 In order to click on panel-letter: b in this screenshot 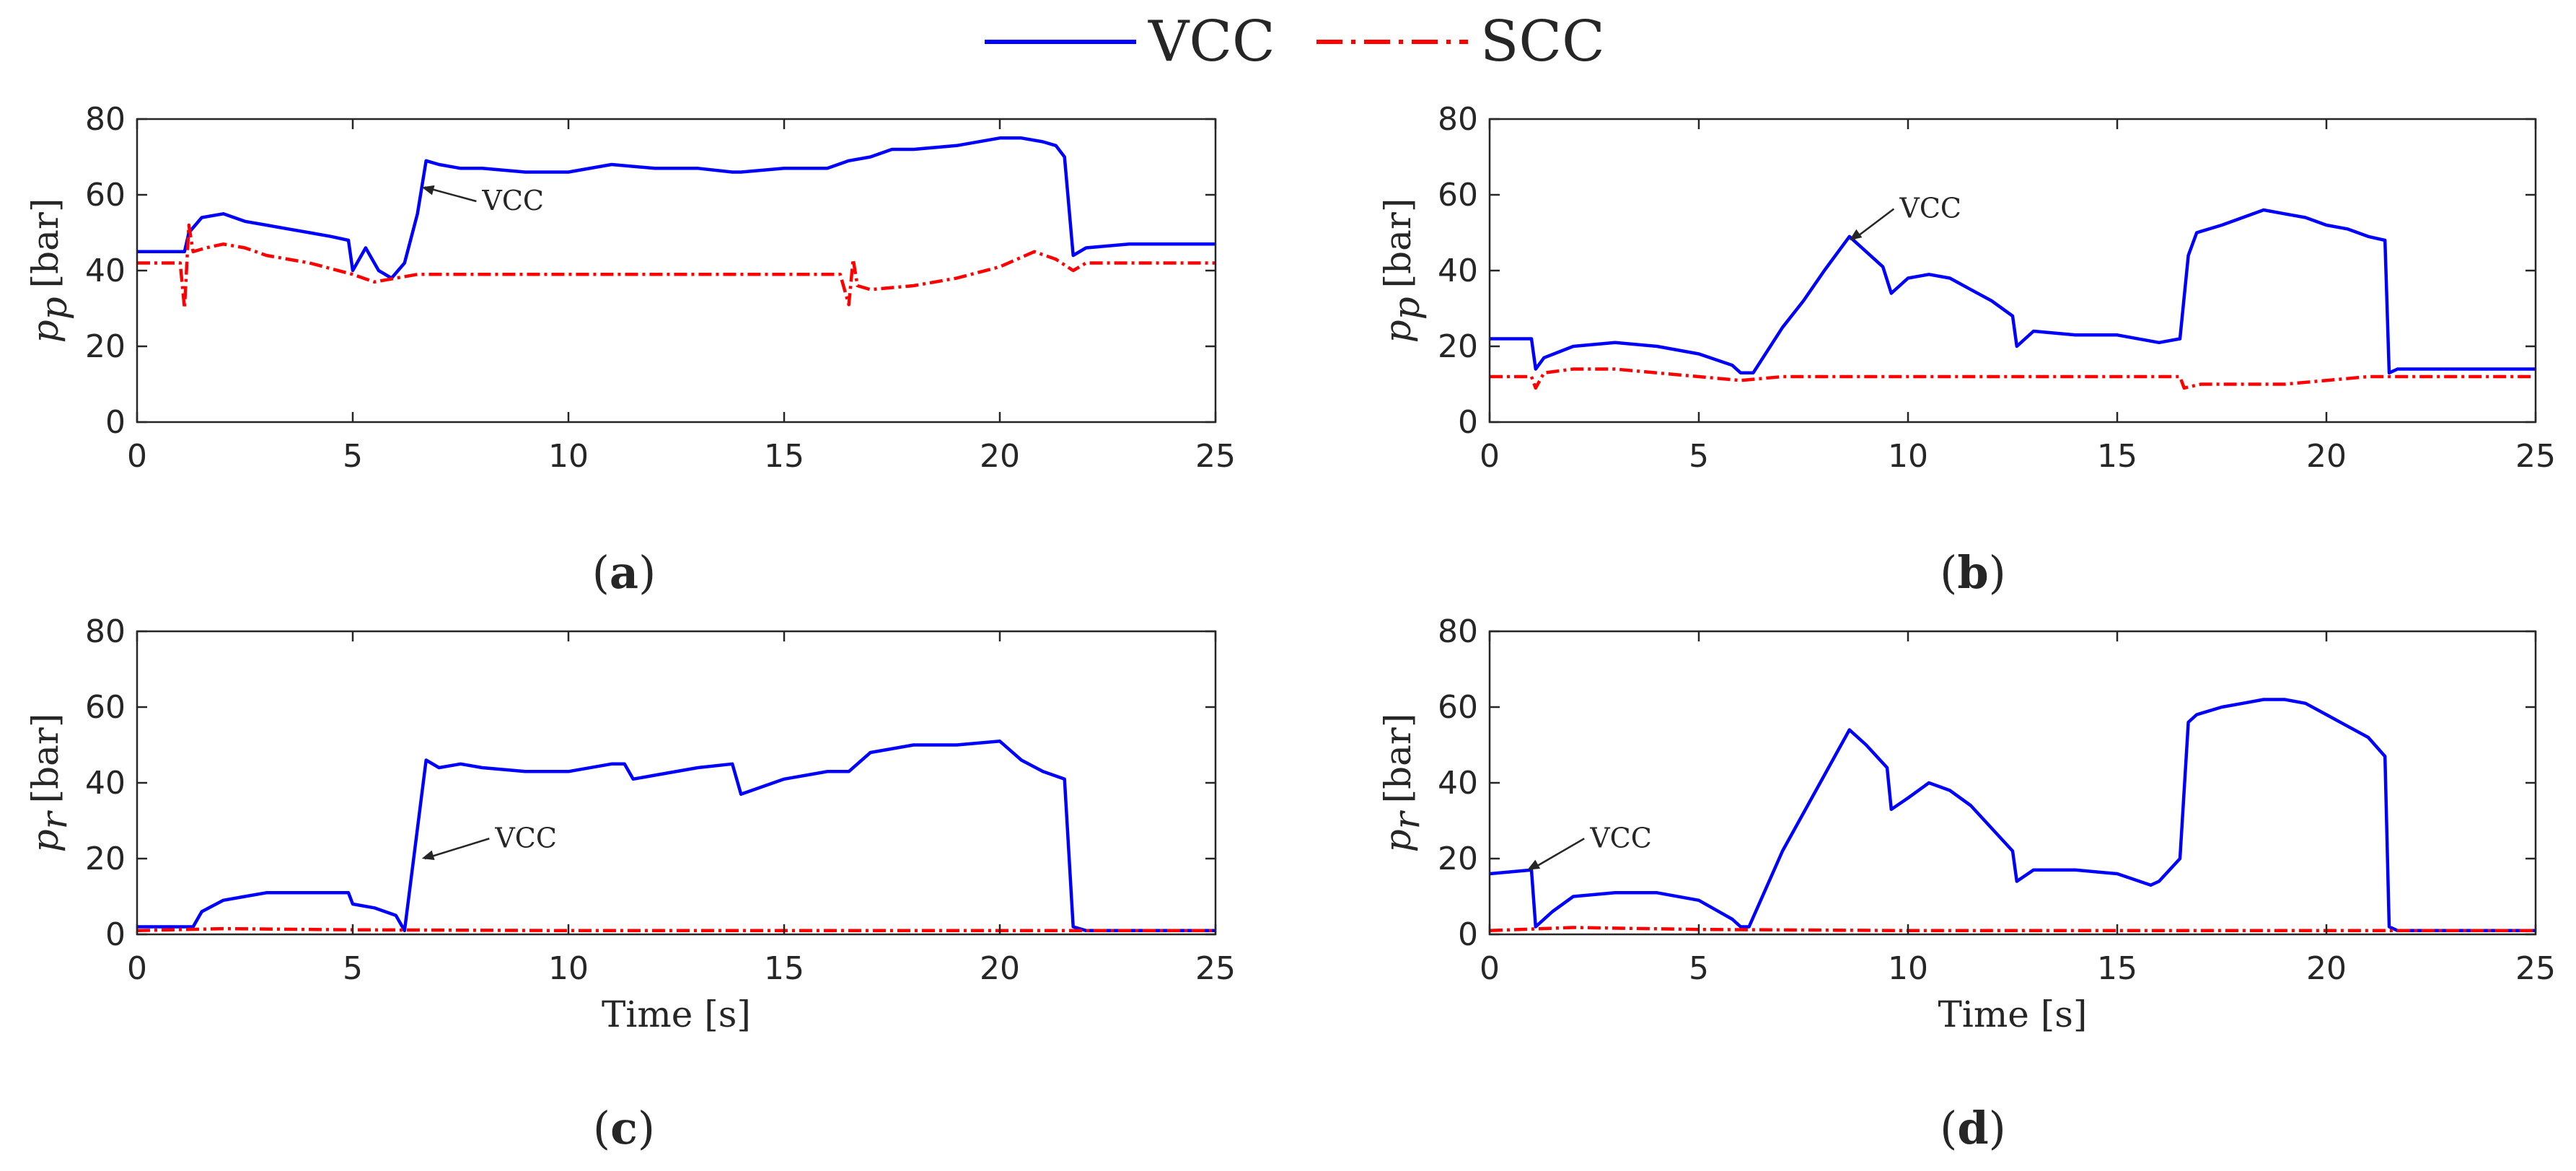, I will do `click(1972, 572)`.